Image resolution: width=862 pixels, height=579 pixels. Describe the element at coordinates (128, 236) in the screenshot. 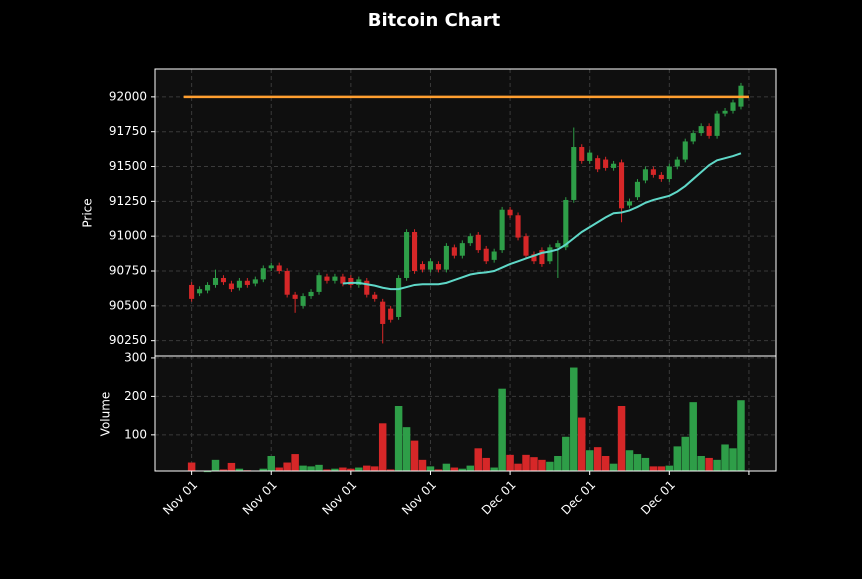

I see `y-tick-label: 91000` at that location.